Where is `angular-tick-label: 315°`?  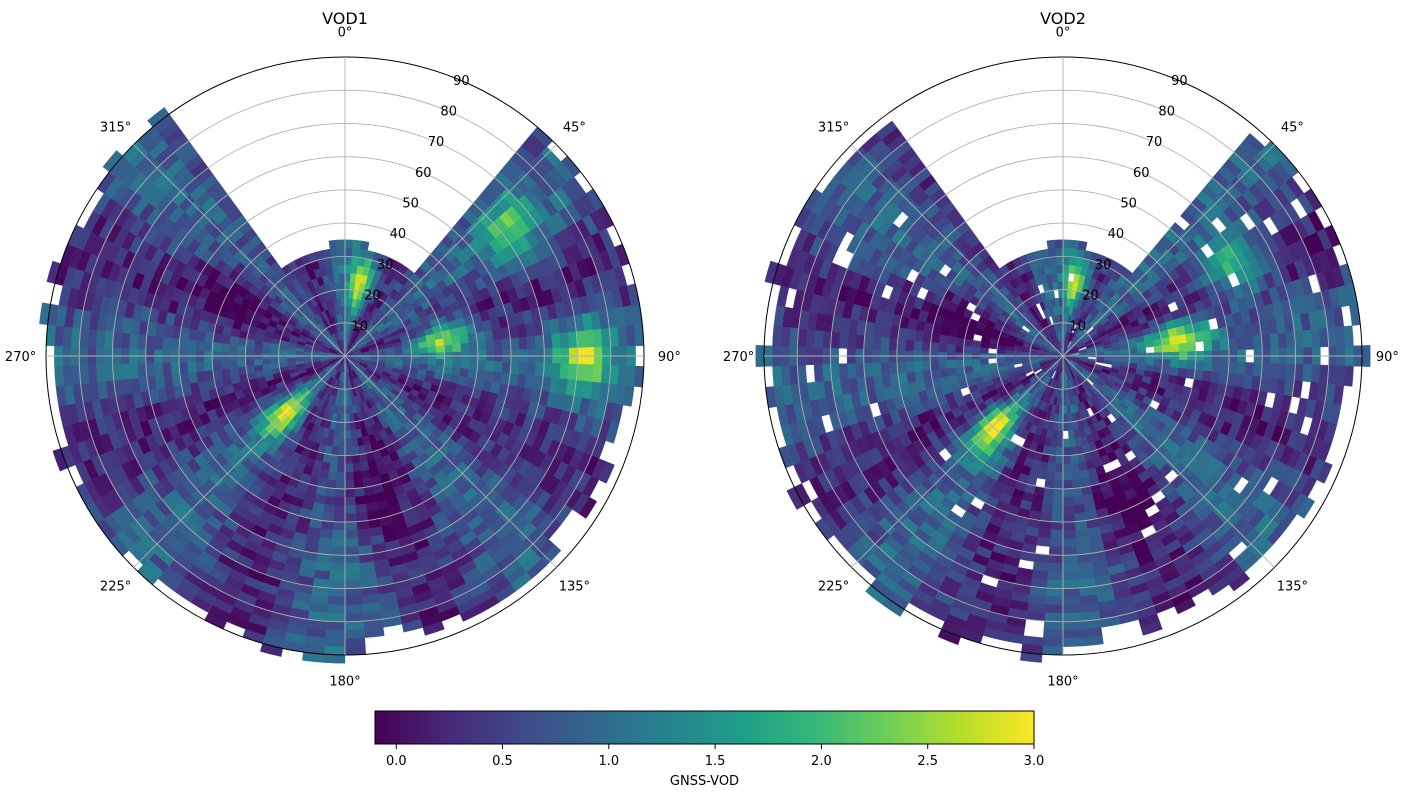
angular-tick-label: 315° is located at coordinates (115, 128).